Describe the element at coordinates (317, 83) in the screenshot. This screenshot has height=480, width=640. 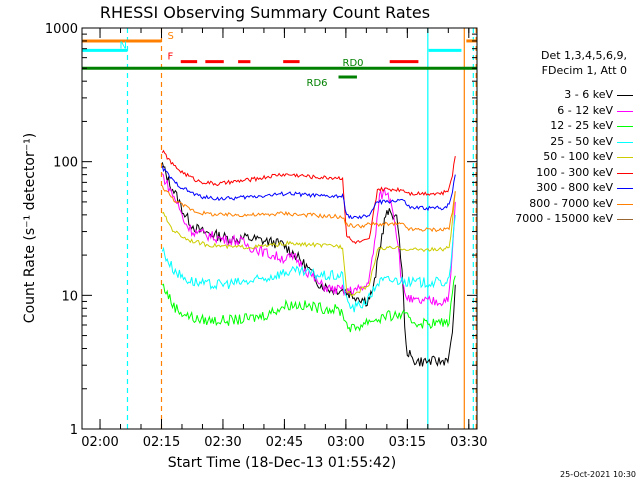
I see `flag-label-rd6: RD6` at that location.